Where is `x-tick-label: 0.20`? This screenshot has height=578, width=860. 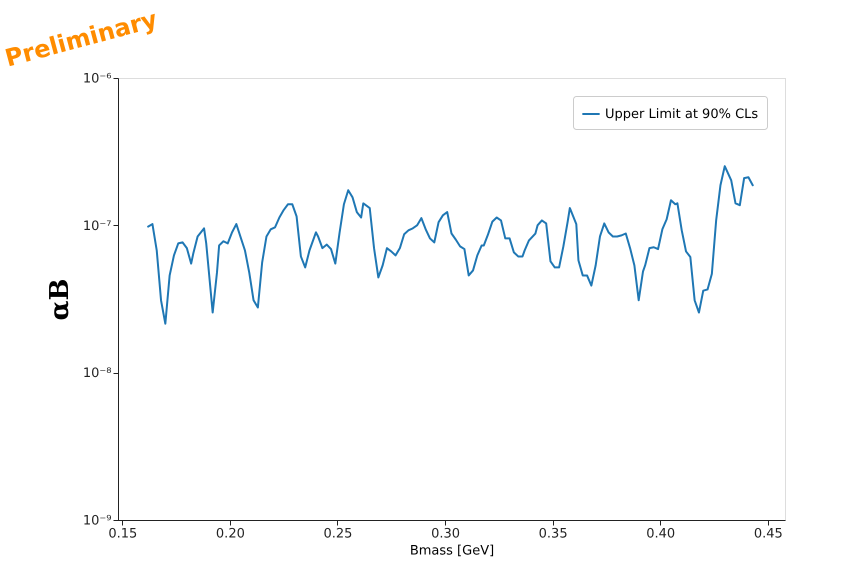
x-tick-label: 0.20 is located at coordinates (230, 534).